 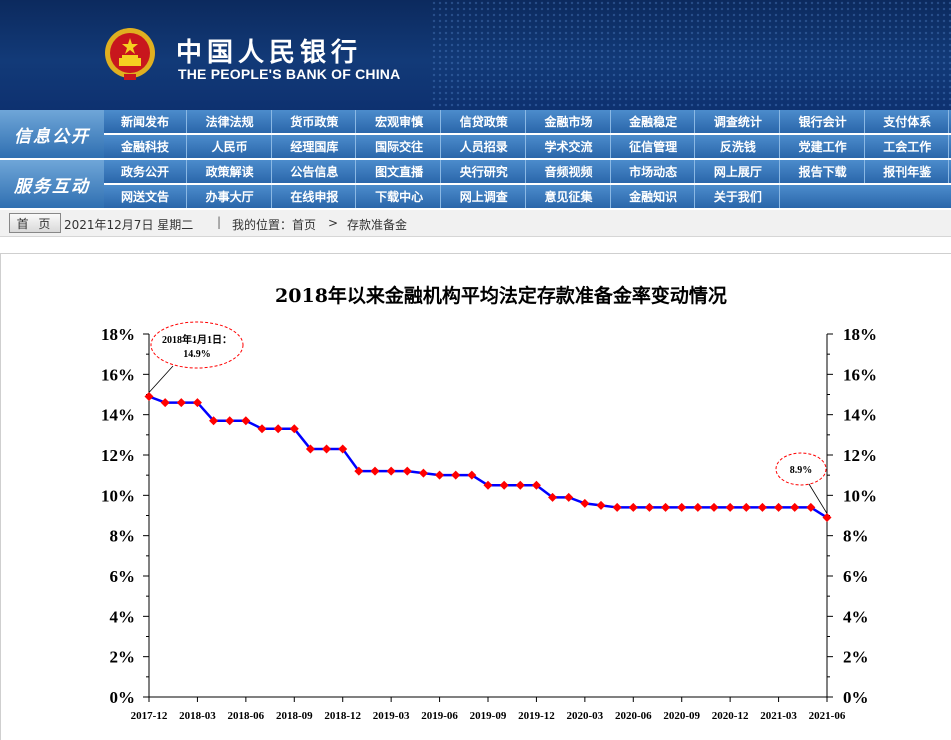 I want to click on nav-item: 网上展厅, so click(x=738, y=171).